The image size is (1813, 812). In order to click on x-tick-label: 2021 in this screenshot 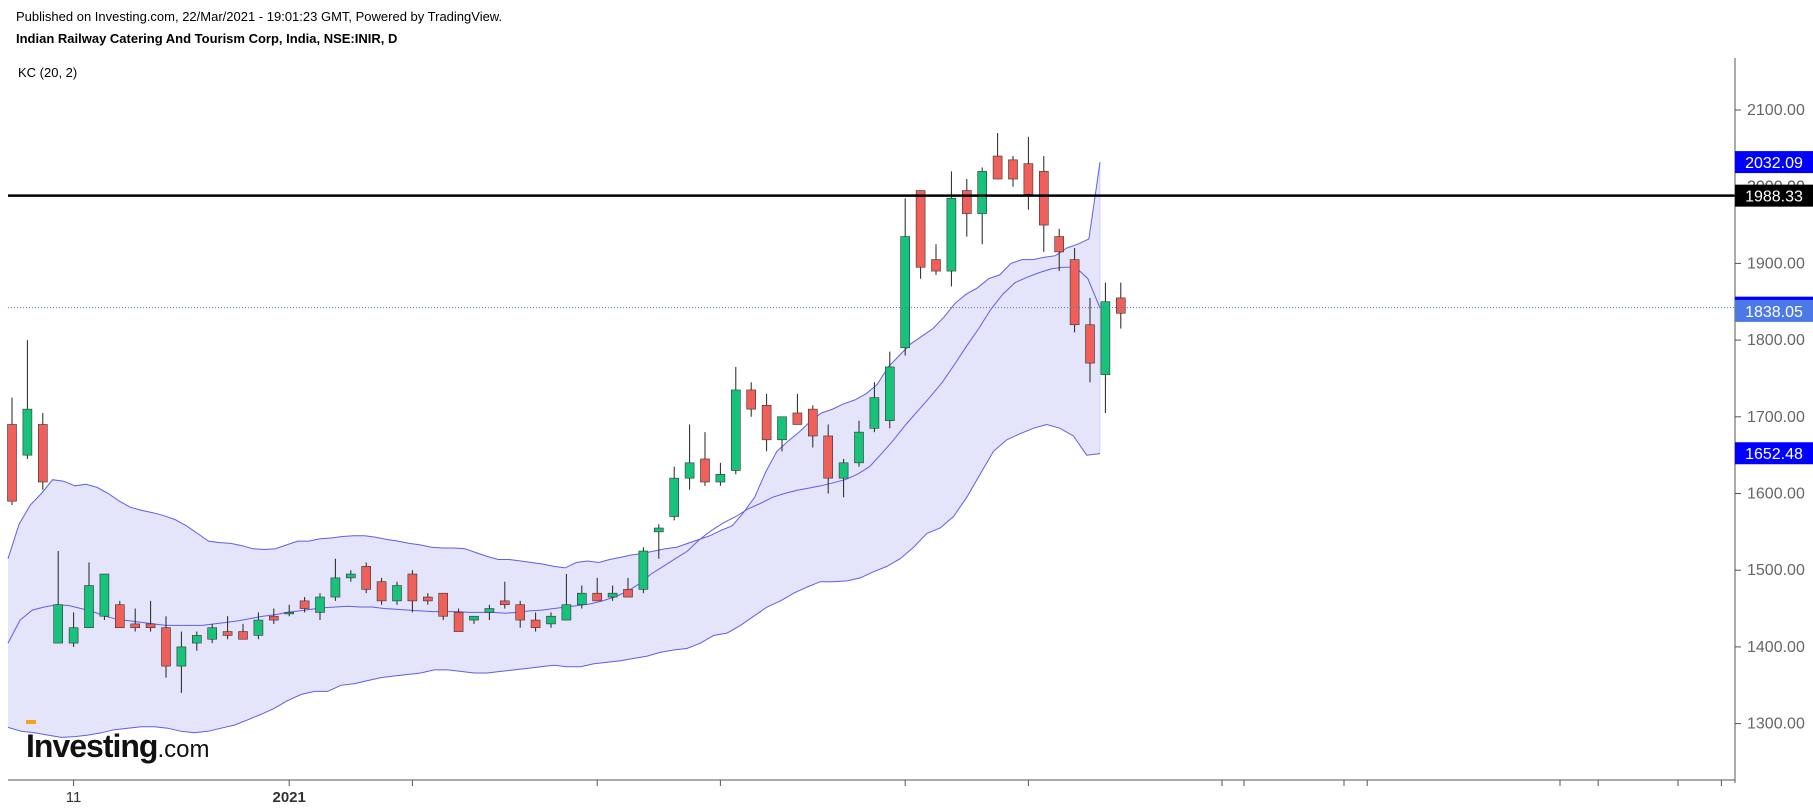, I will do `click(289, 797)`.